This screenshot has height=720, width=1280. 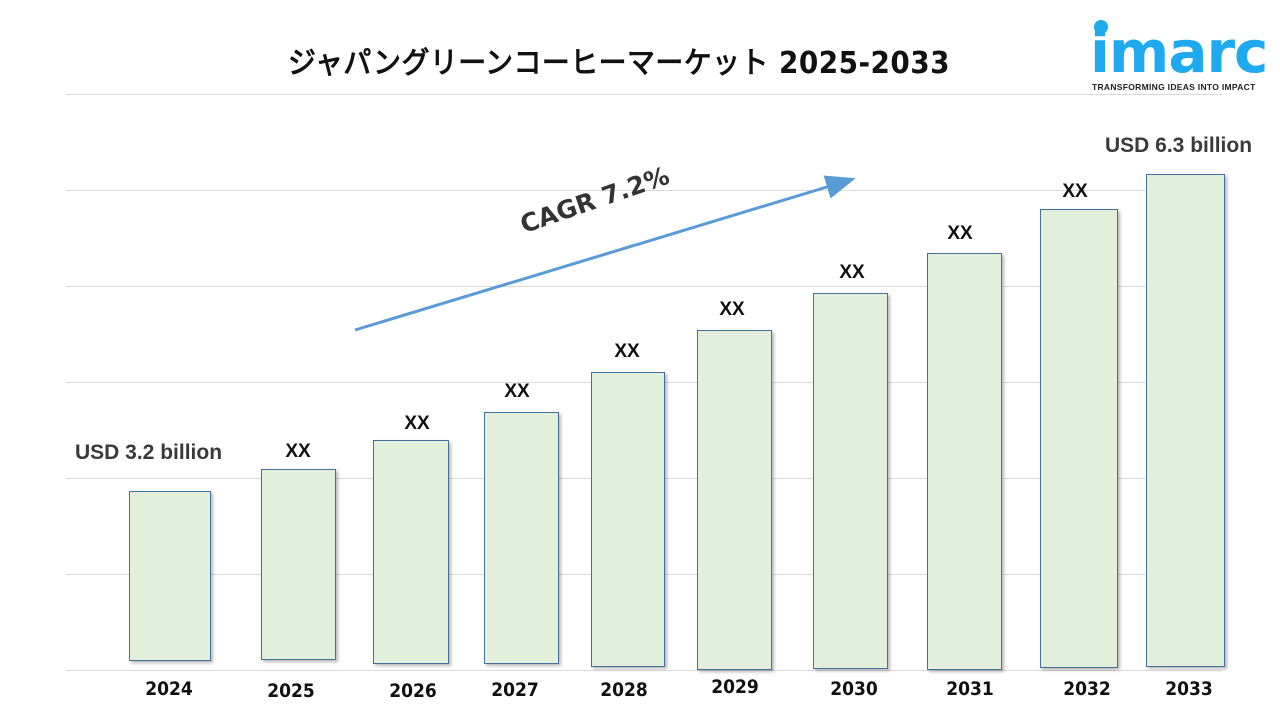 What do you see at coordinates (854, 689) in the screenshot?
I see `x-tick-2030: 2030` at bounding box center [854, 689].